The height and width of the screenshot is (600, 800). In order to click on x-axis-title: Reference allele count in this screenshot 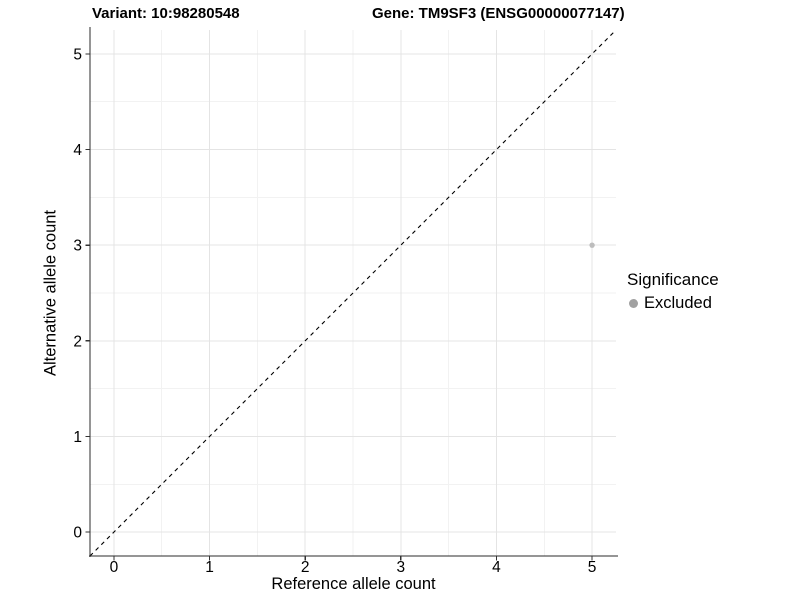, I will do `click(353, 584)`.